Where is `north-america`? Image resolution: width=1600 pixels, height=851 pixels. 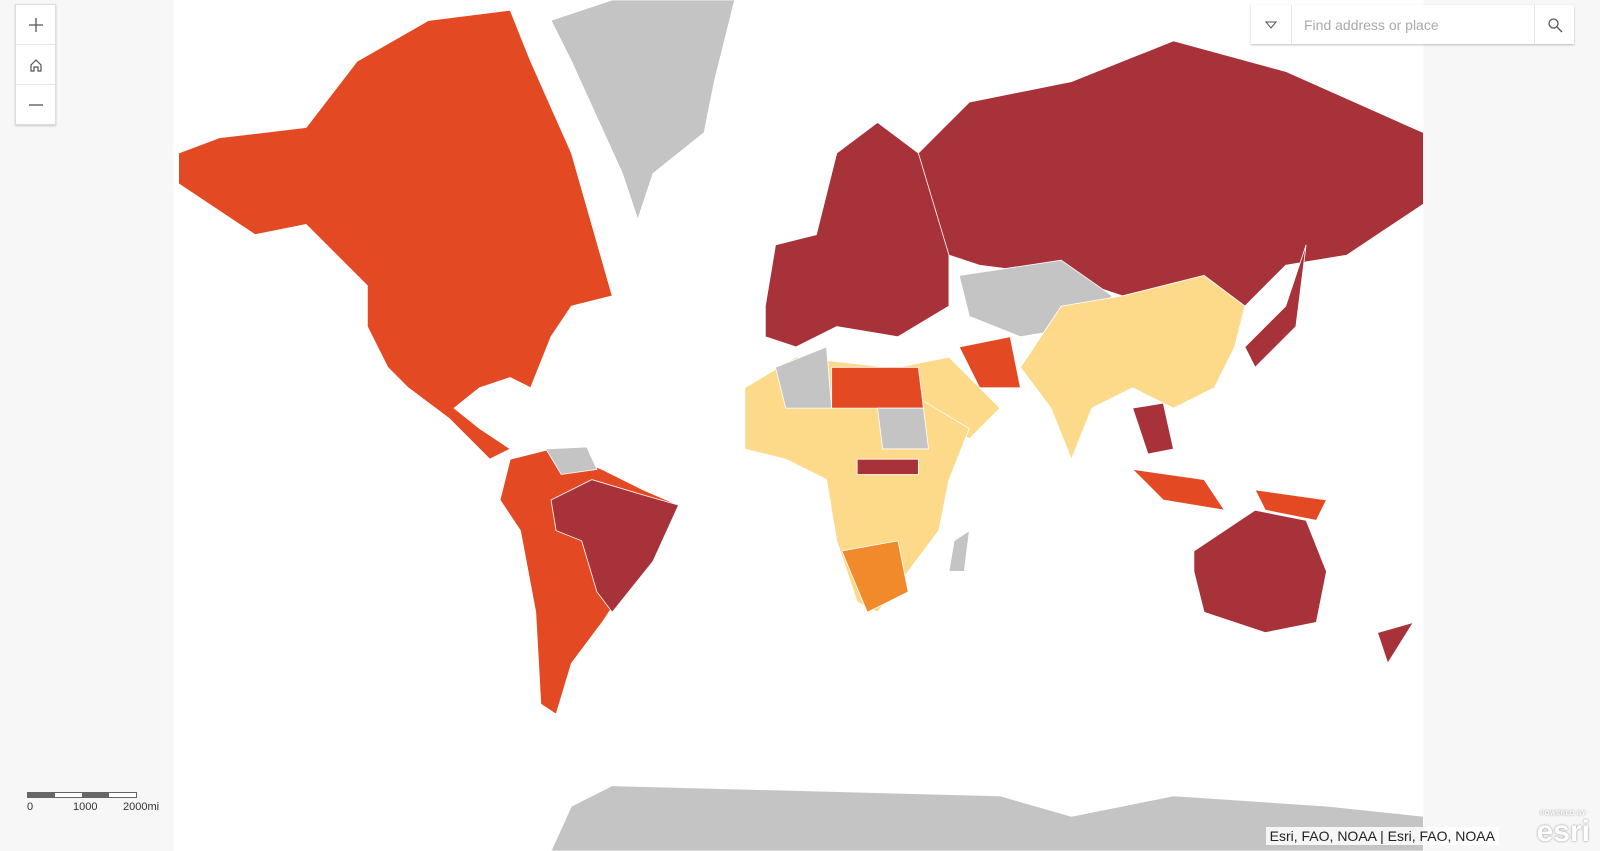
north-america is located at coordinates (395, 234).